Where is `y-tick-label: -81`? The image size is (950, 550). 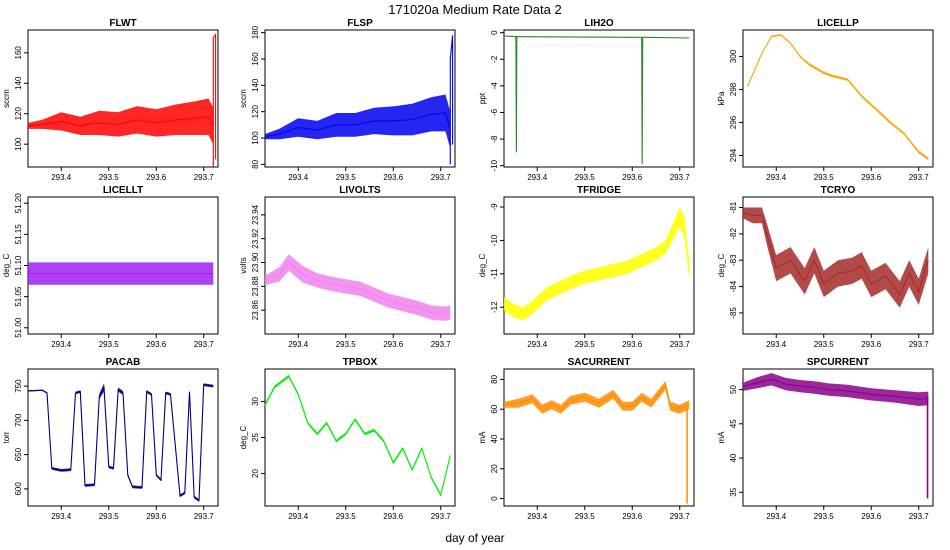 y-tick-label: -81 is located at coordinates (733, 207).